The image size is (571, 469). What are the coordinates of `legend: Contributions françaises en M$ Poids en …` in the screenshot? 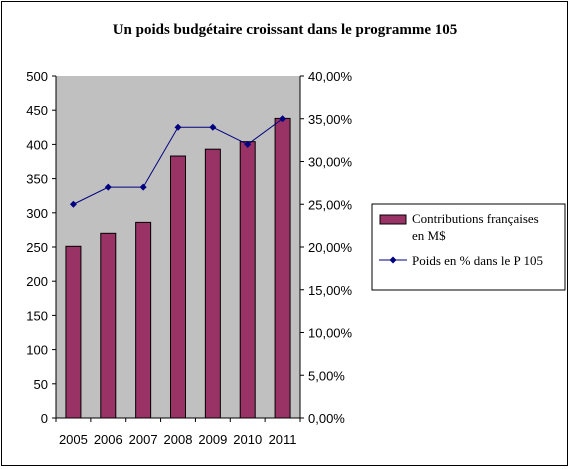 It's located at (468, 247).